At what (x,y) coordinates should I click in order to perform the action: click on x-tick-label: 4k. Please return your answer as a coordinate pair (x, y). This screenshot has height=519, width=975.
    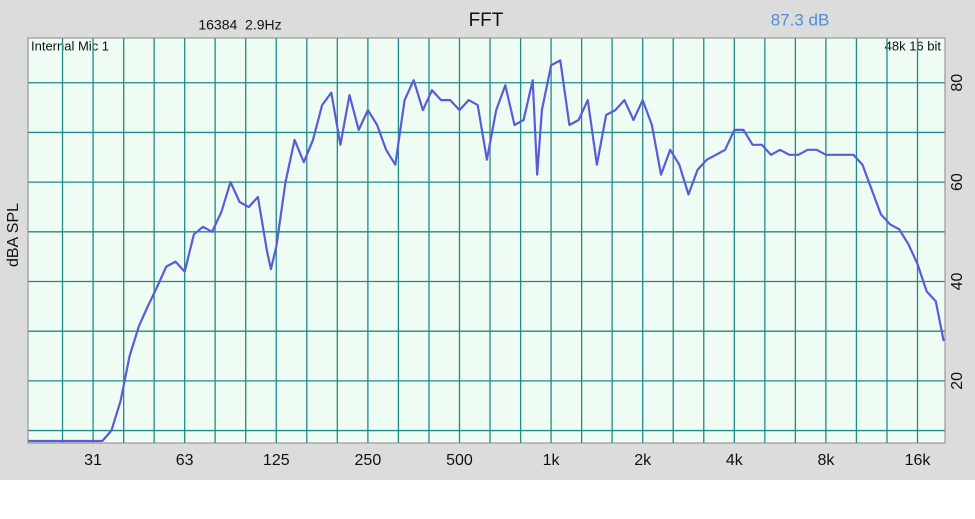
    Looking at the image, I should click on (735, 460).